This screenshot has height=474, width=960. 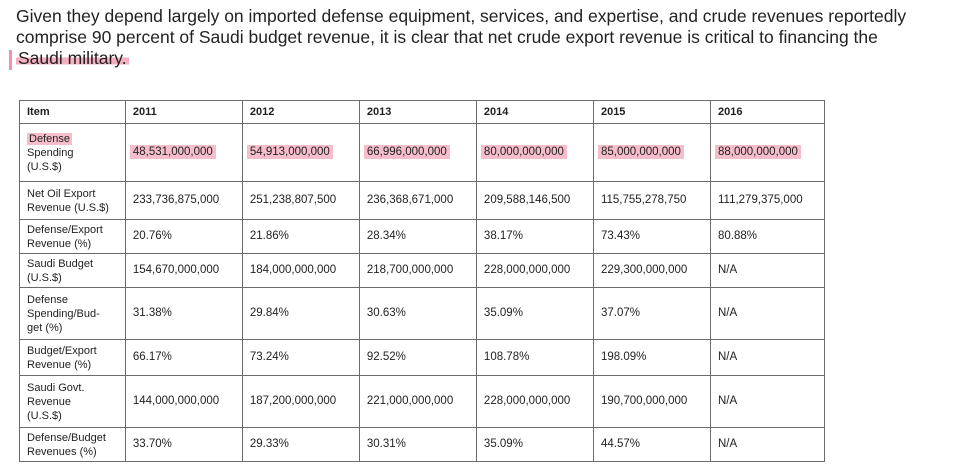 I want to click on highlighted-value: 88,000,000,000, so click(x=757, y=152).